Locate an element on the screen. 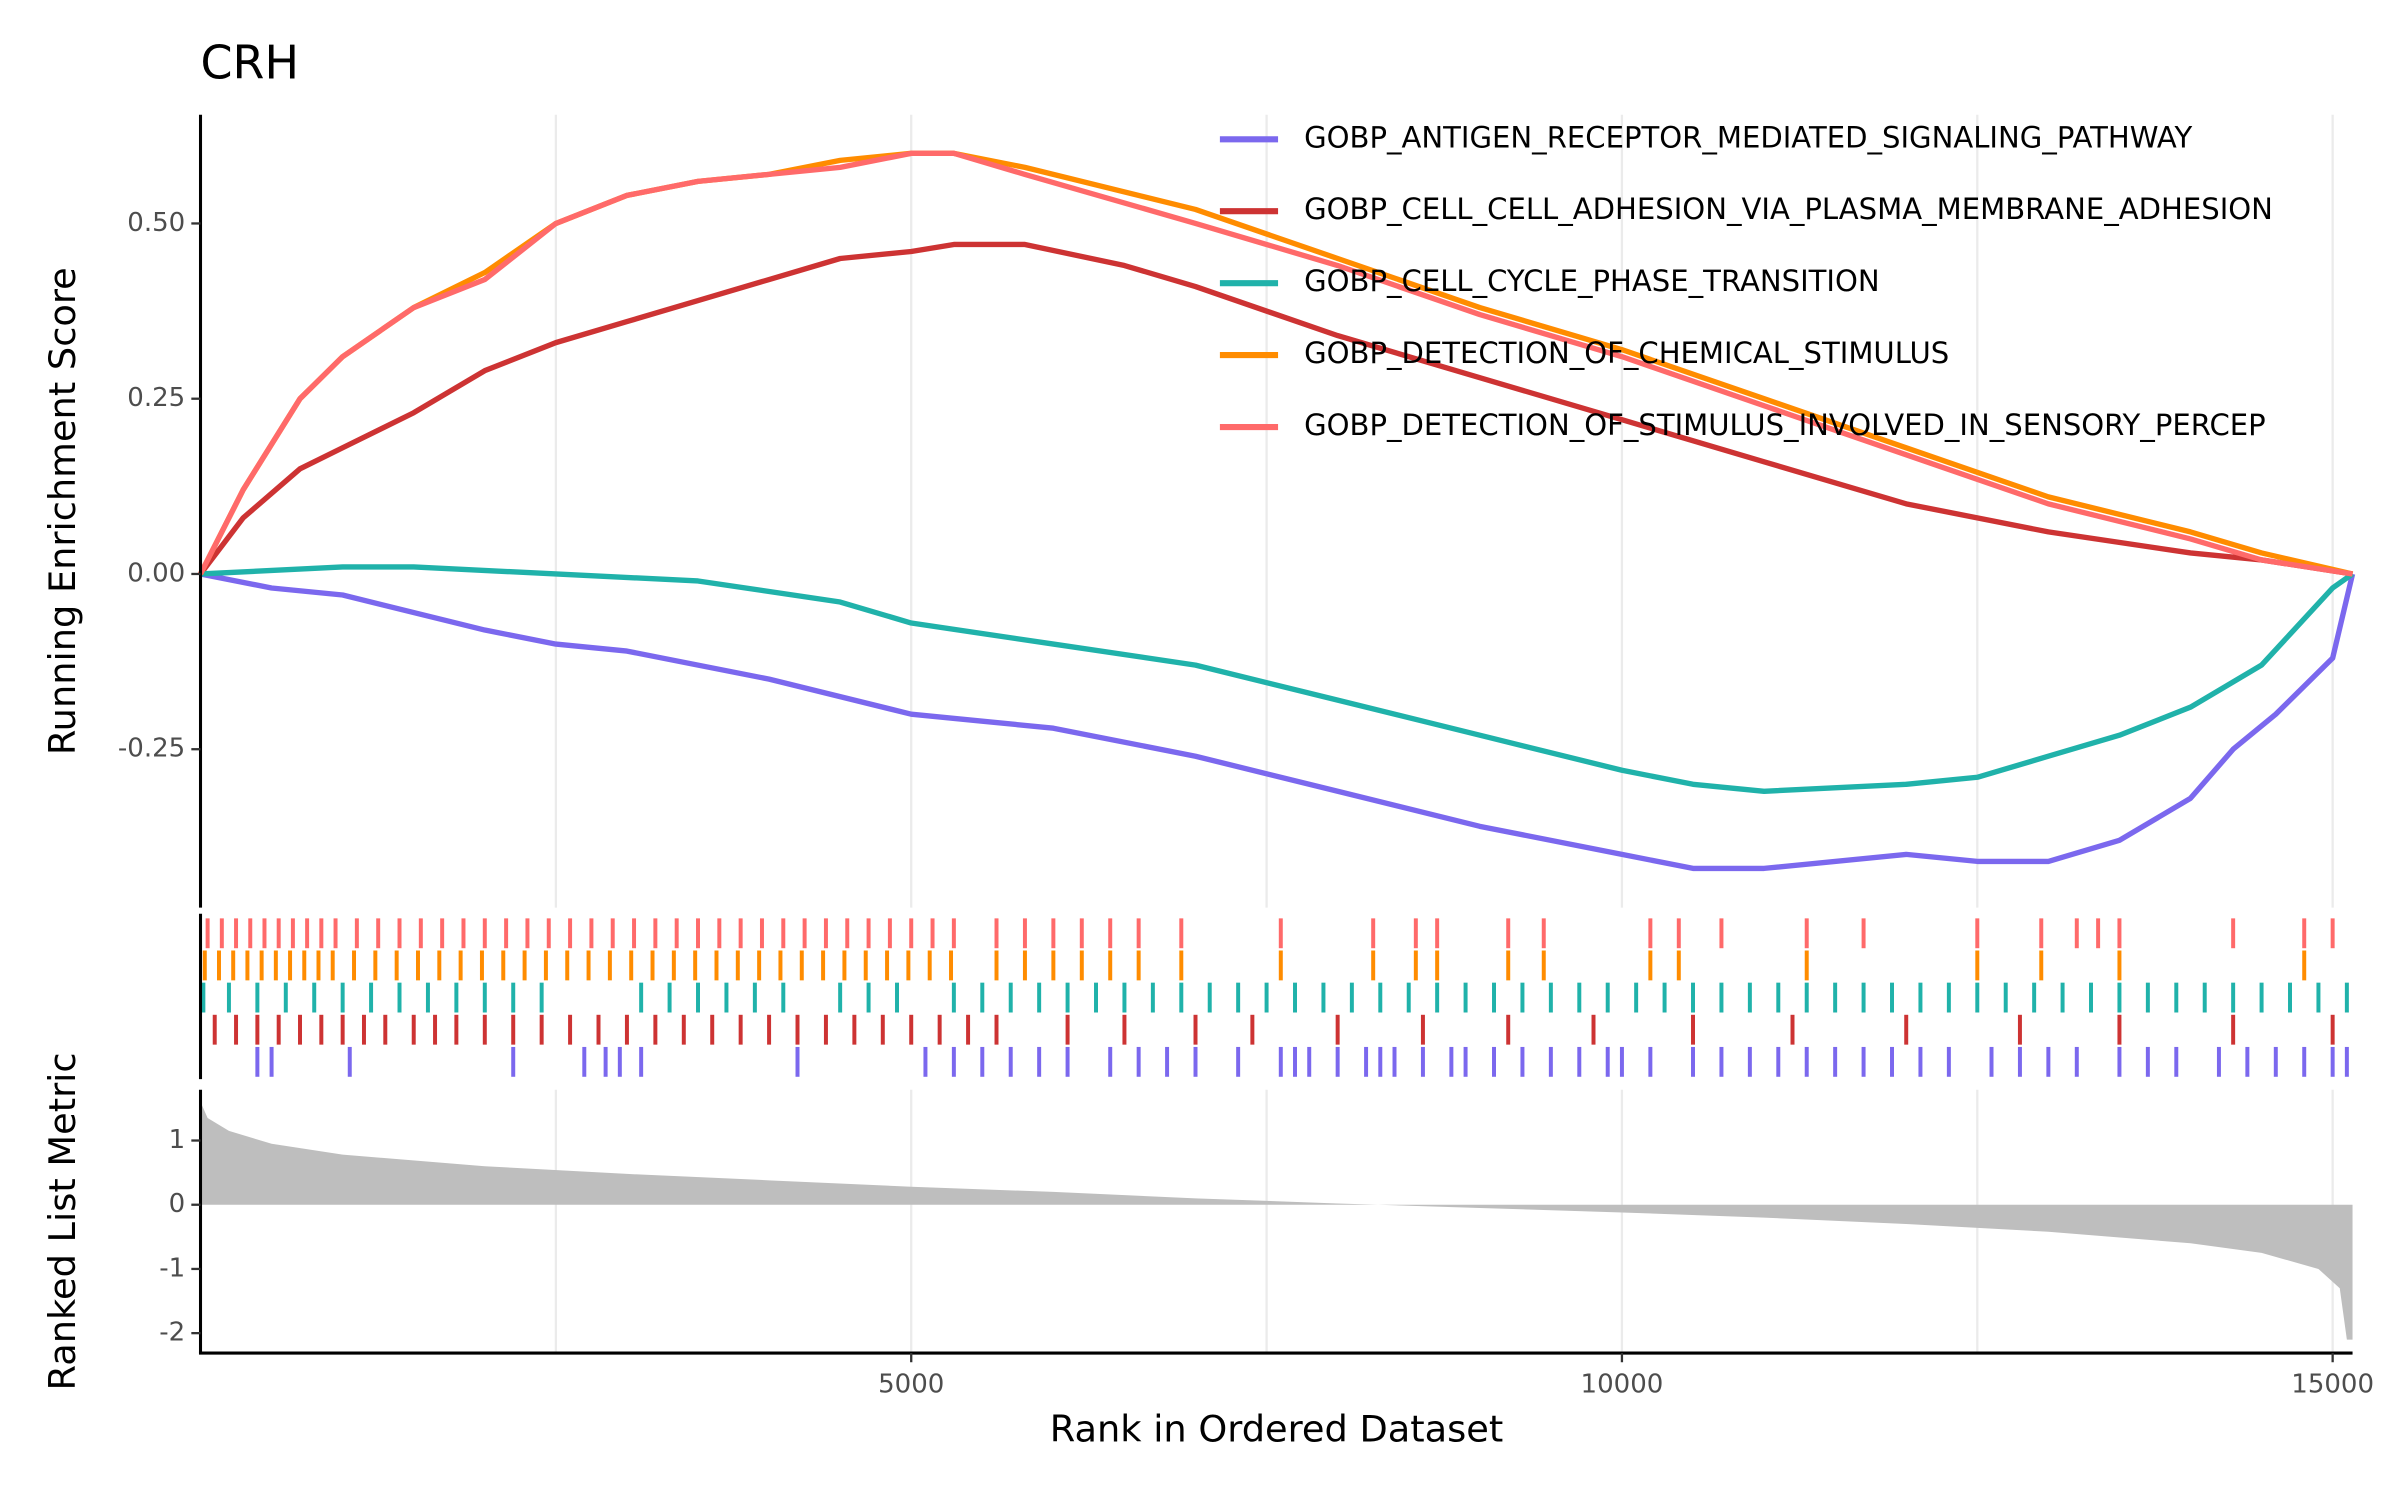  y-tick-label: 0.50 is located at coordinates (156, 223).